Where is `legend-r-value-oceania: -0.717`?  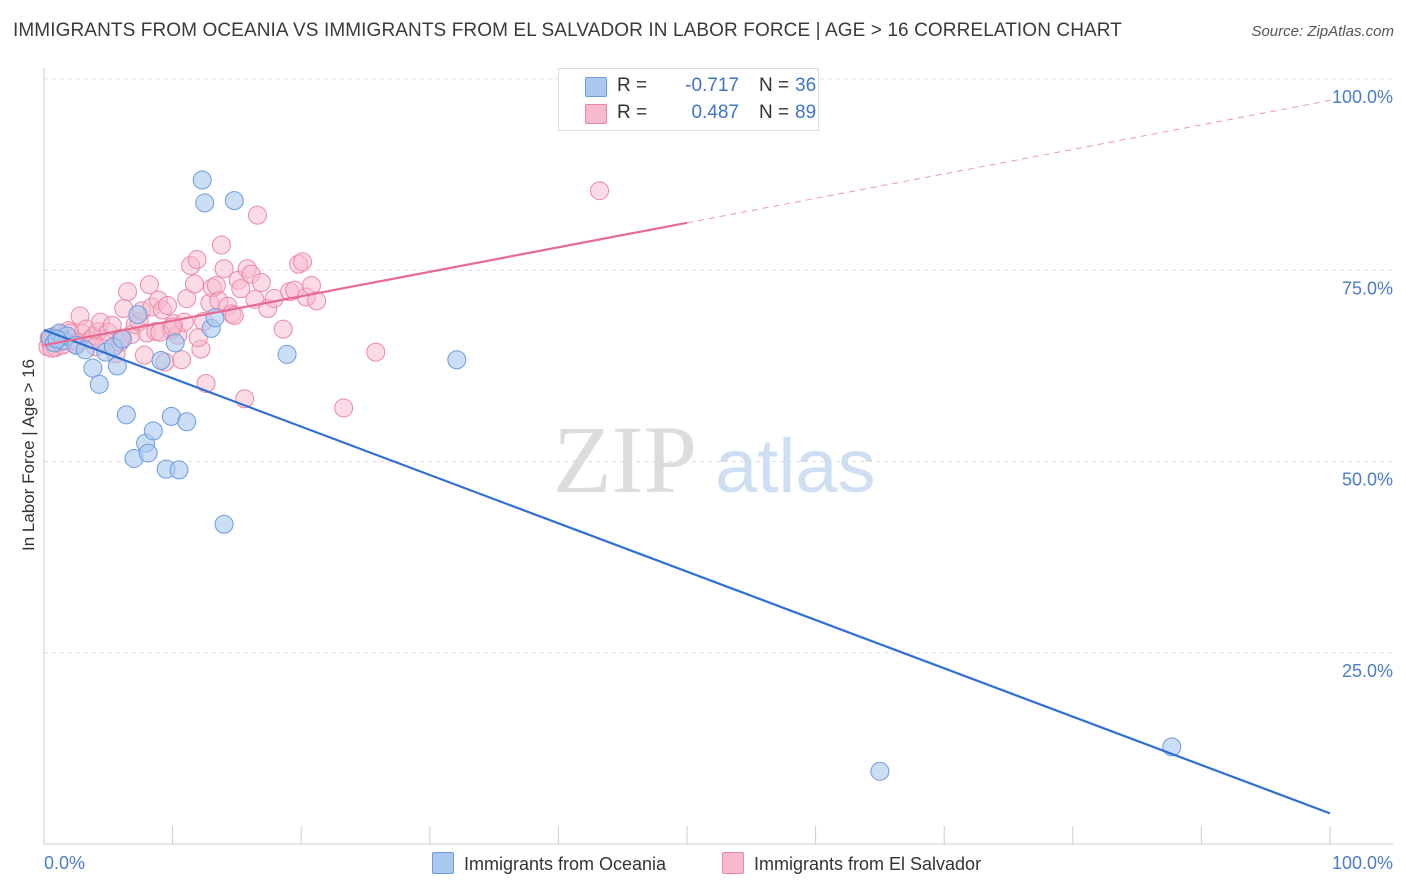 legend-r-value-oceania: -0.717 is located at coordinates (712, 85).